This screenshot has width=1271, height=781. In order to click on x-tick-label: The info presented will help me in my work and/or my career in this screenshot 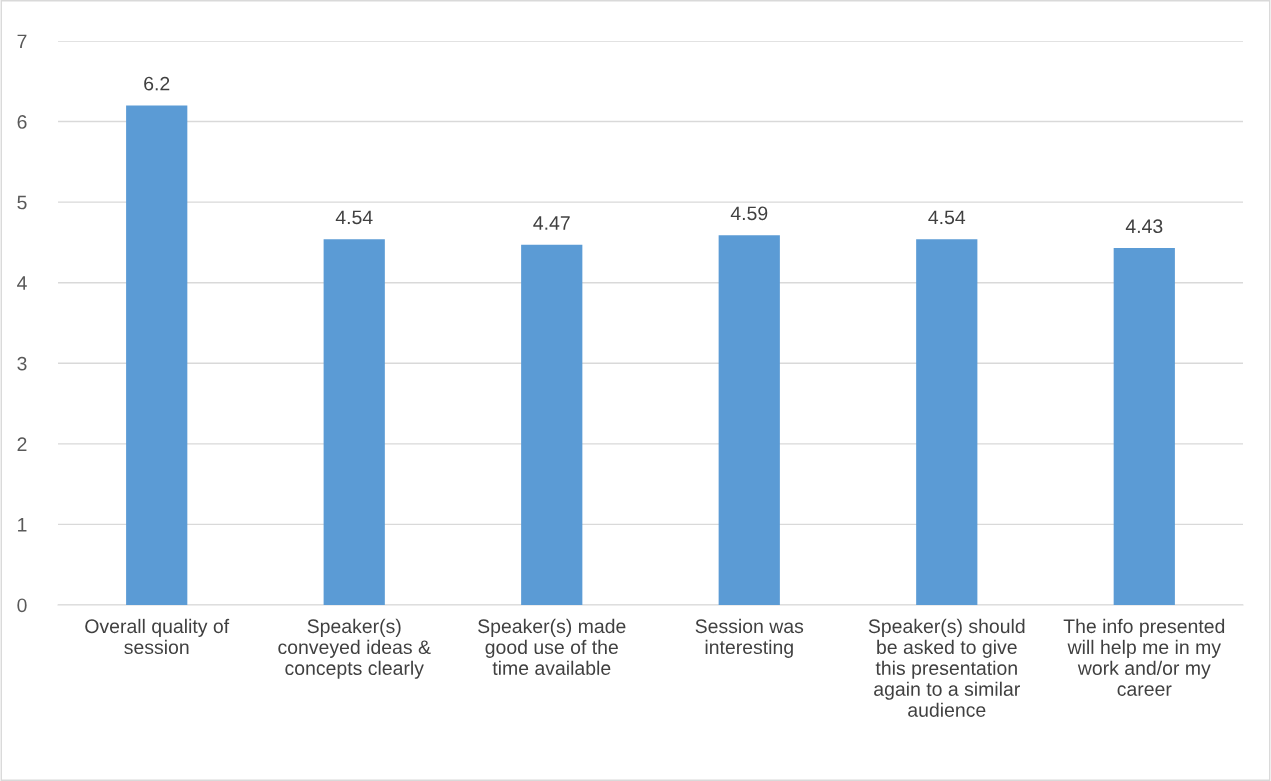, I will do `click(1144, 657)`.